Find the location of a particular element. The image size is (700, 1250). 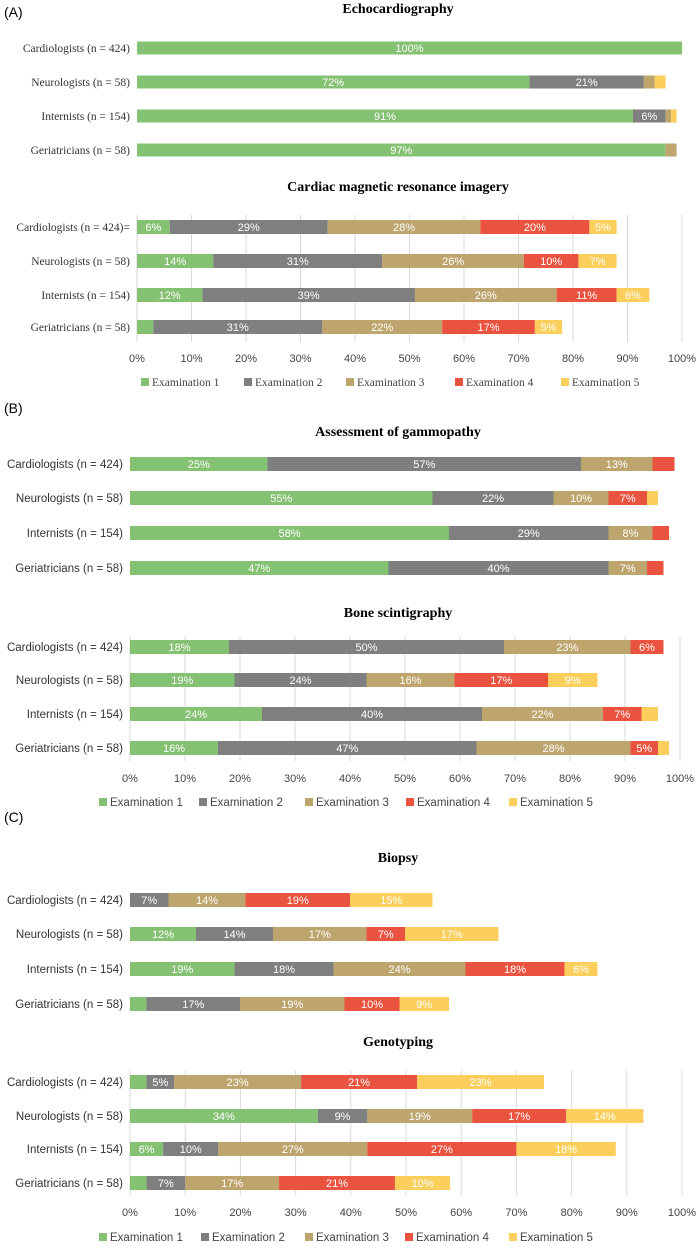

data-label: 47% is located at coordinates (259, 569).